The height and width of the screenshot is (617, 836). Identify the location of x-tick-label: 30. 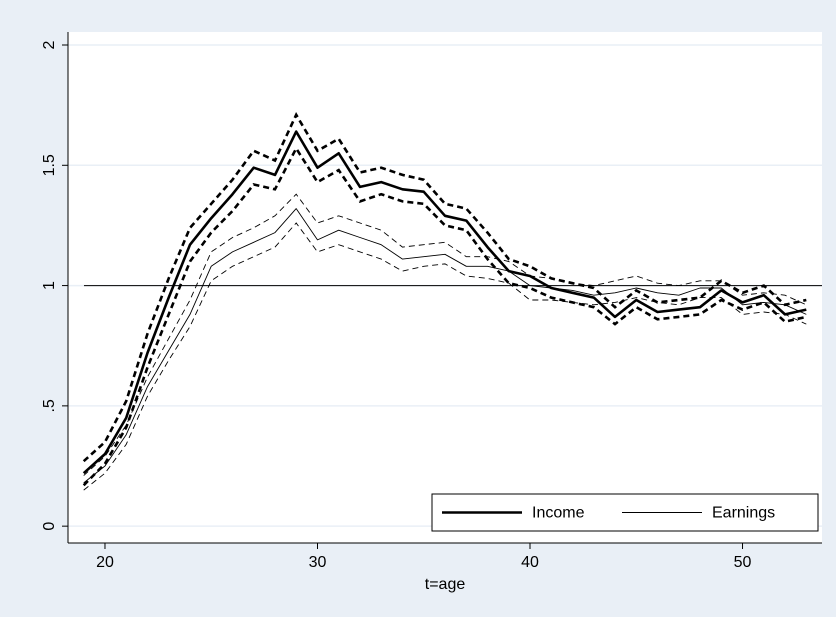
(318, 562).